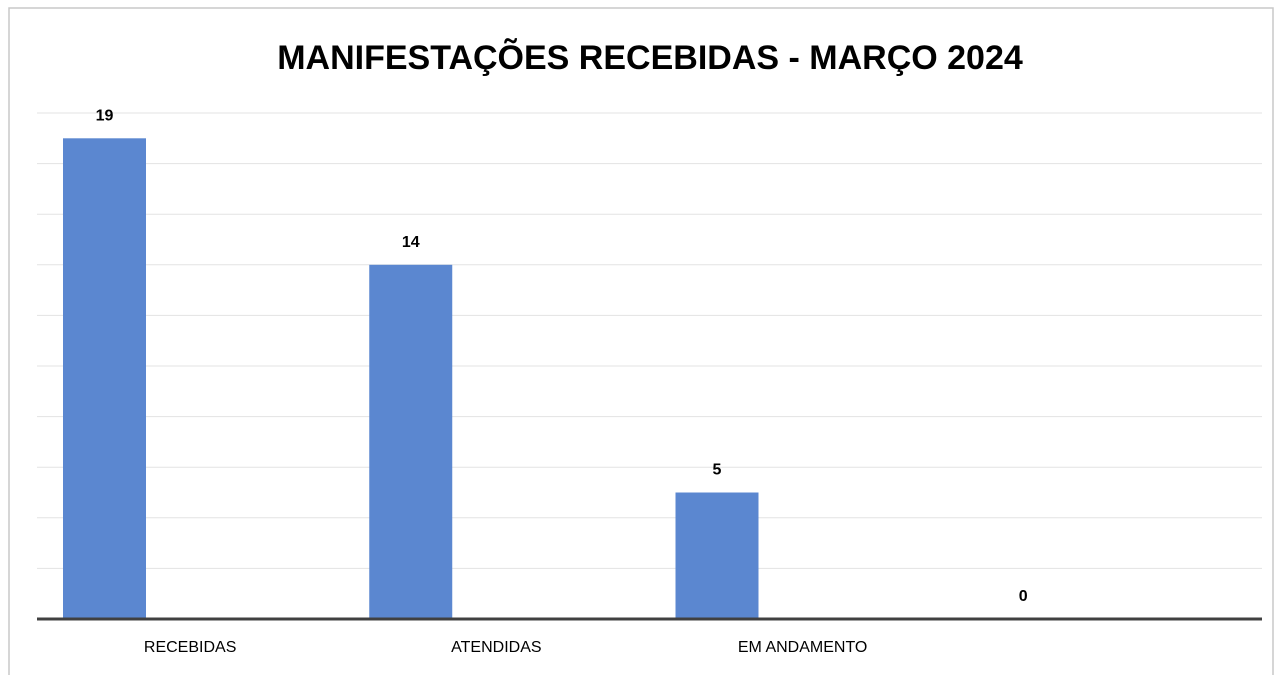 The height and width of the screenshot is (675, 1283). I want to click on chart-title: MANIFESTAÇÕES RECEBIDAS - MARÇO 2024, so click(650, 58).